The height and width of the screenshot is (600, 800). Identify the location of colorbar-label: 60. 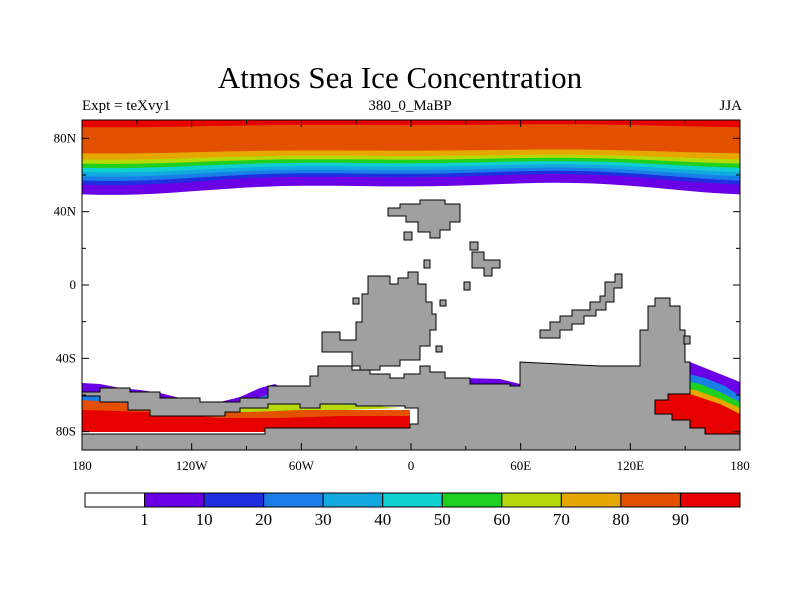
(501, 519).